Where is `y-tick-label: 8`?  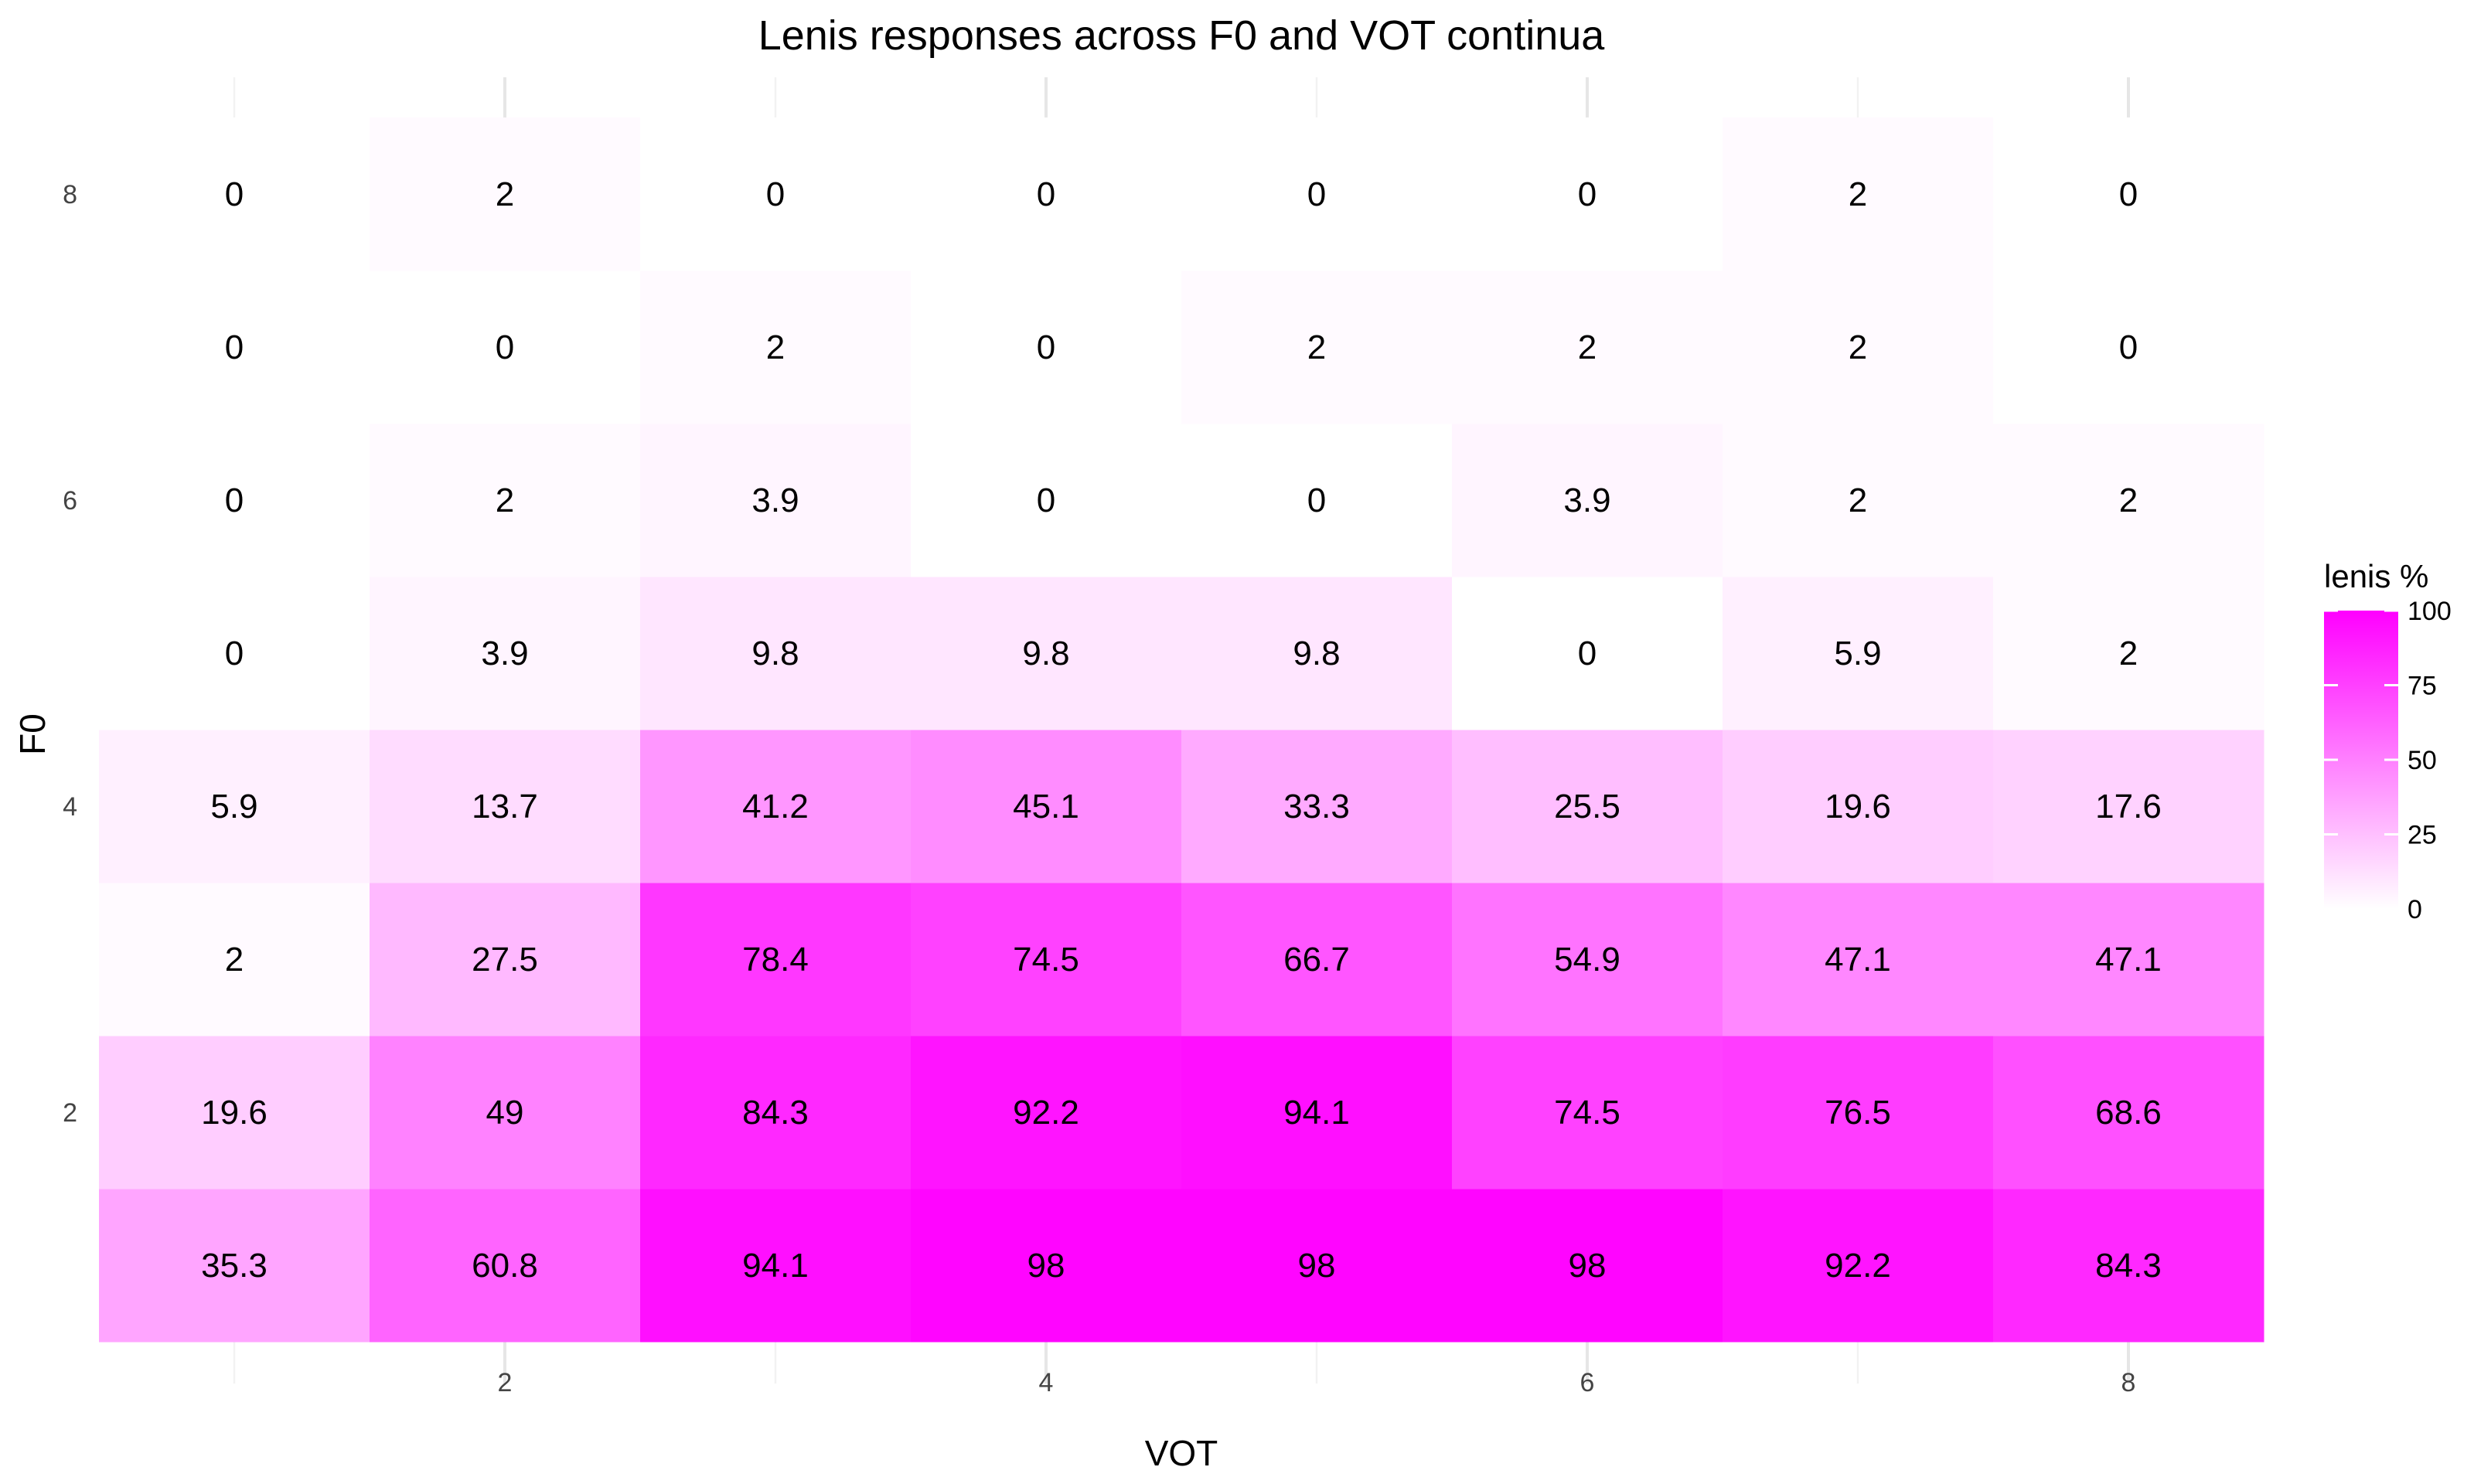 y-tick-label: 8 is located at coordinates (70, 194).